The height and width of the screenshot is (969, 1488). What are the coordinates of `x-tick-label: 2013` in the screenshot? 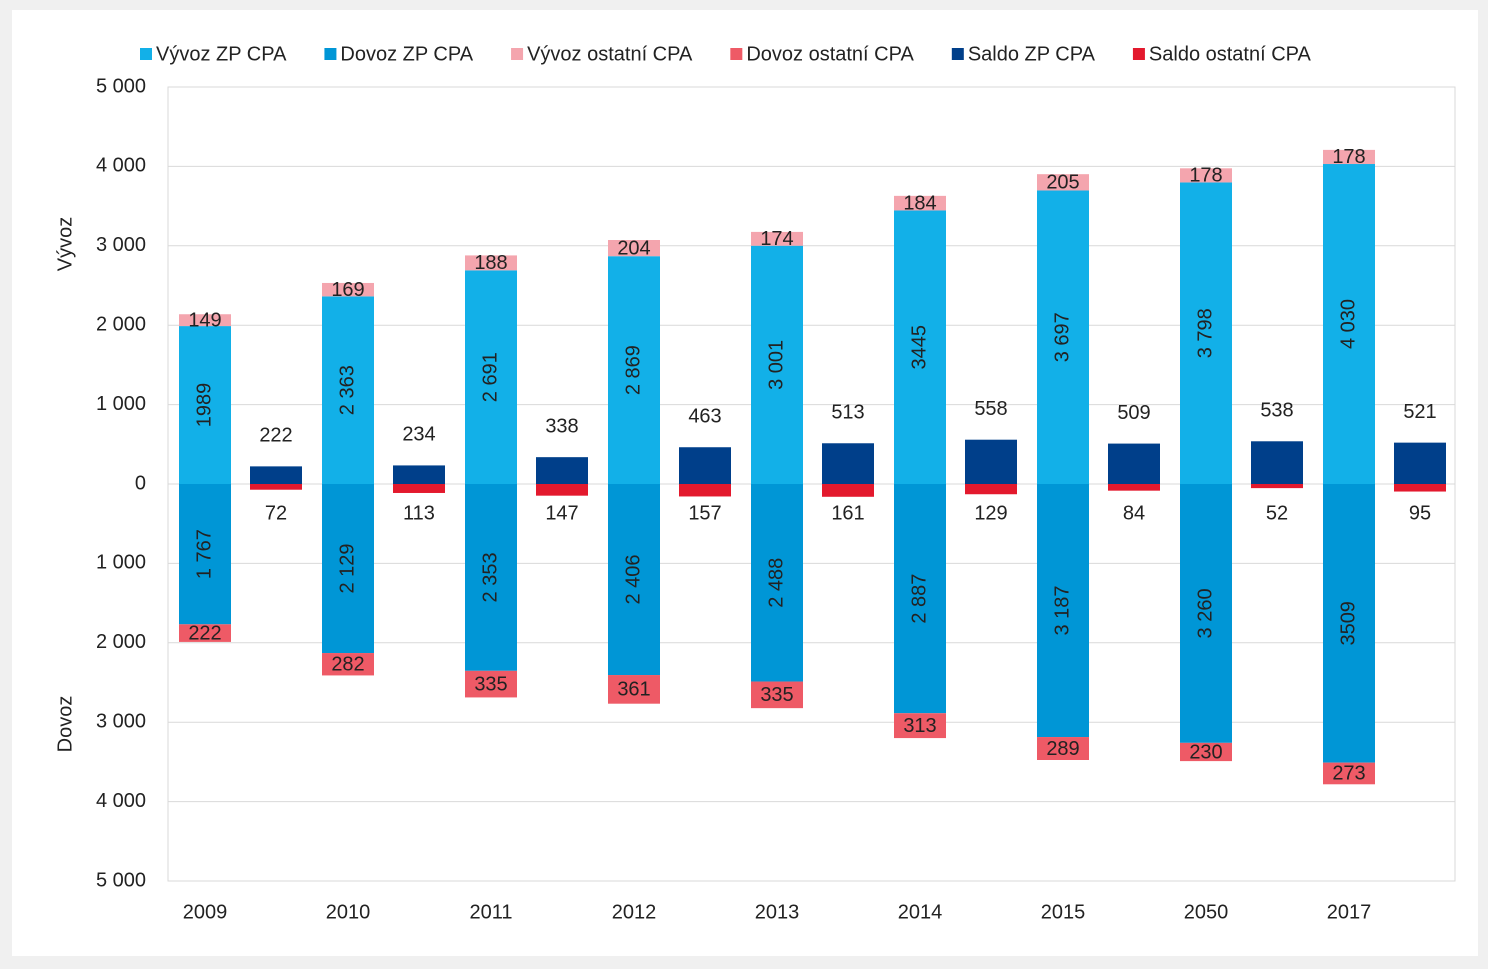 It's located at (777, 912).